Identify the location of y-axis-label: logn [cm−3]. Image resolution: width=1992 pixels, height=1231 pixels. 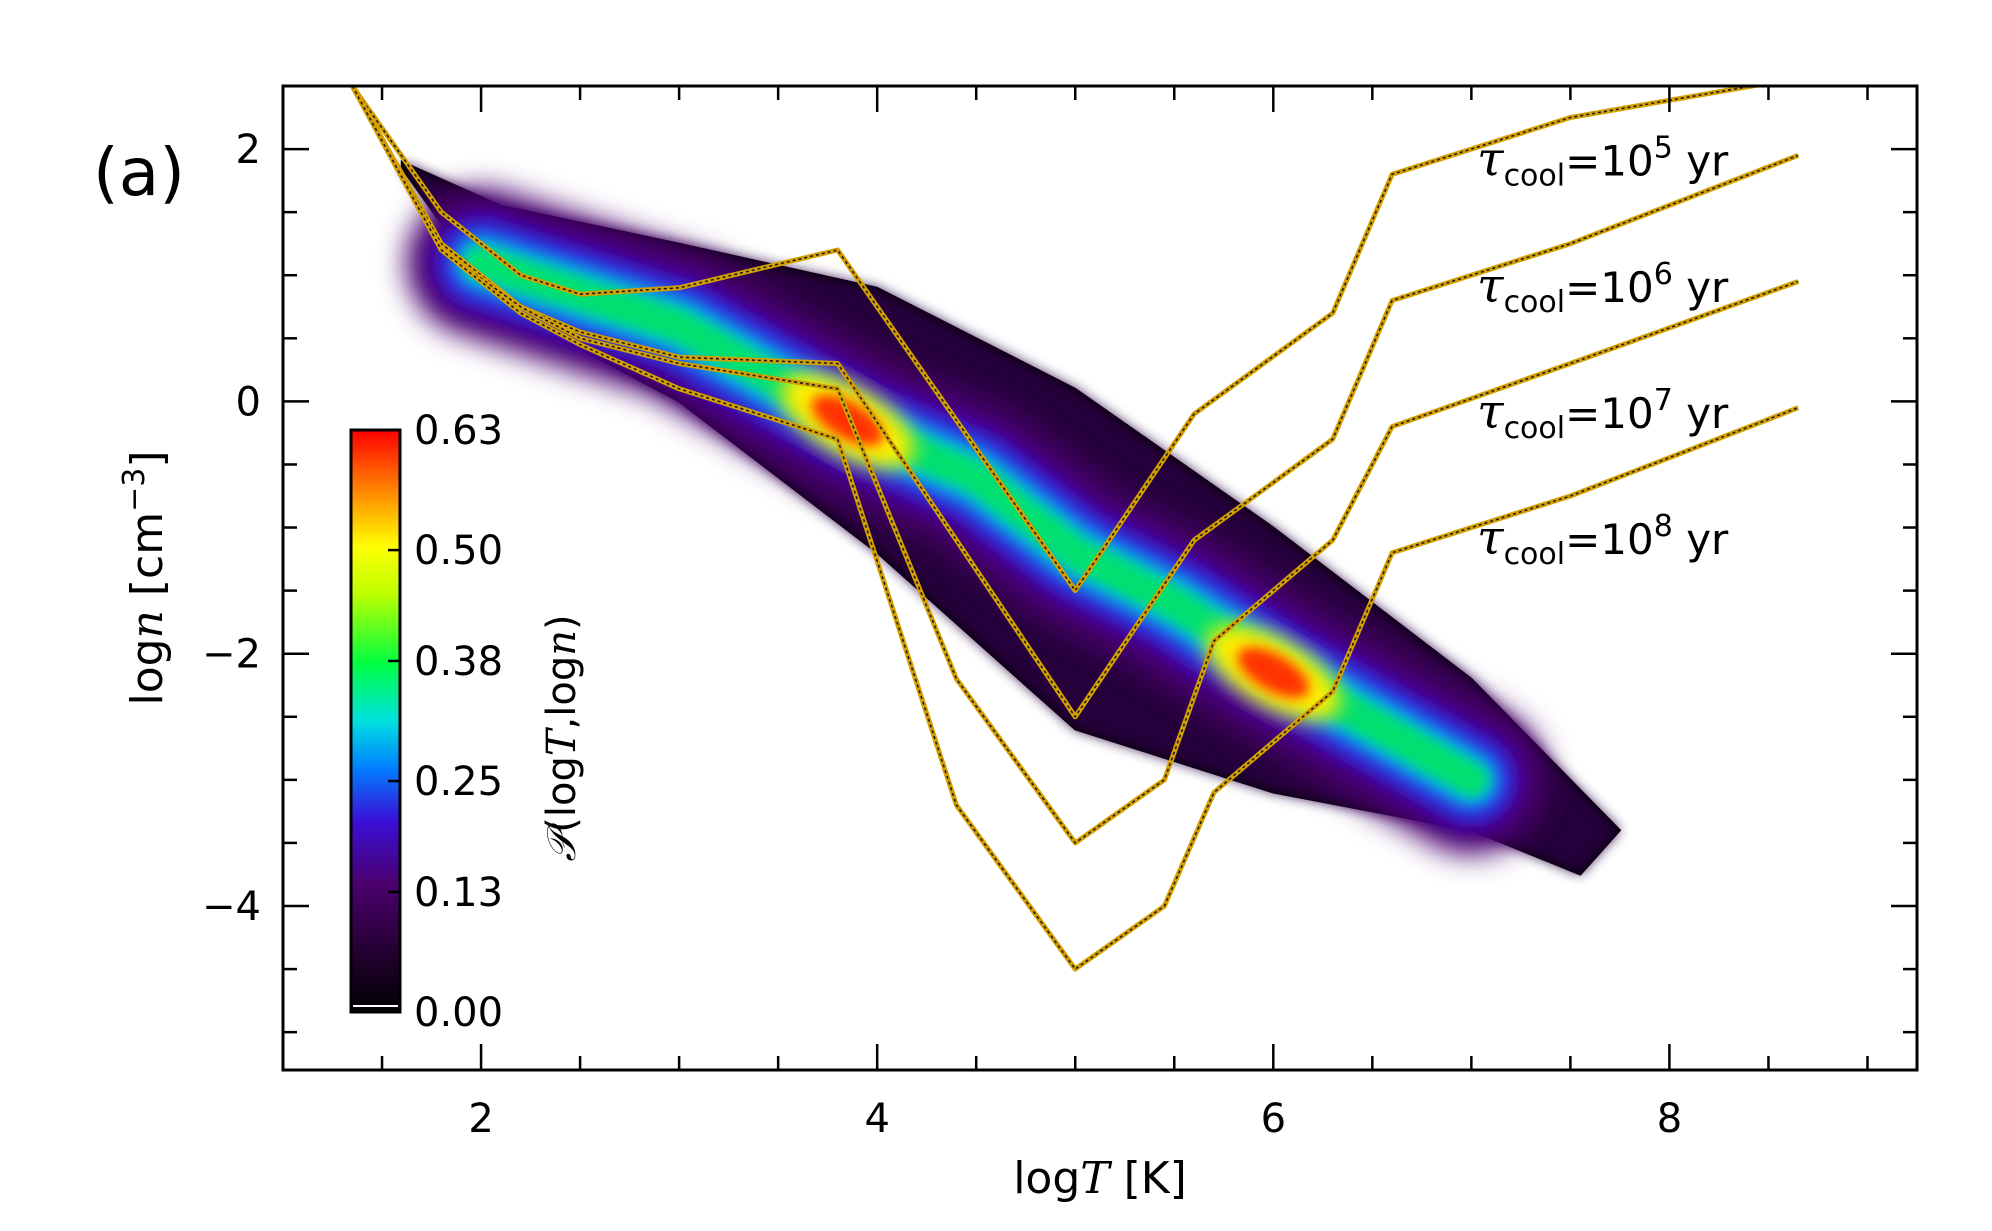
(145, 577).